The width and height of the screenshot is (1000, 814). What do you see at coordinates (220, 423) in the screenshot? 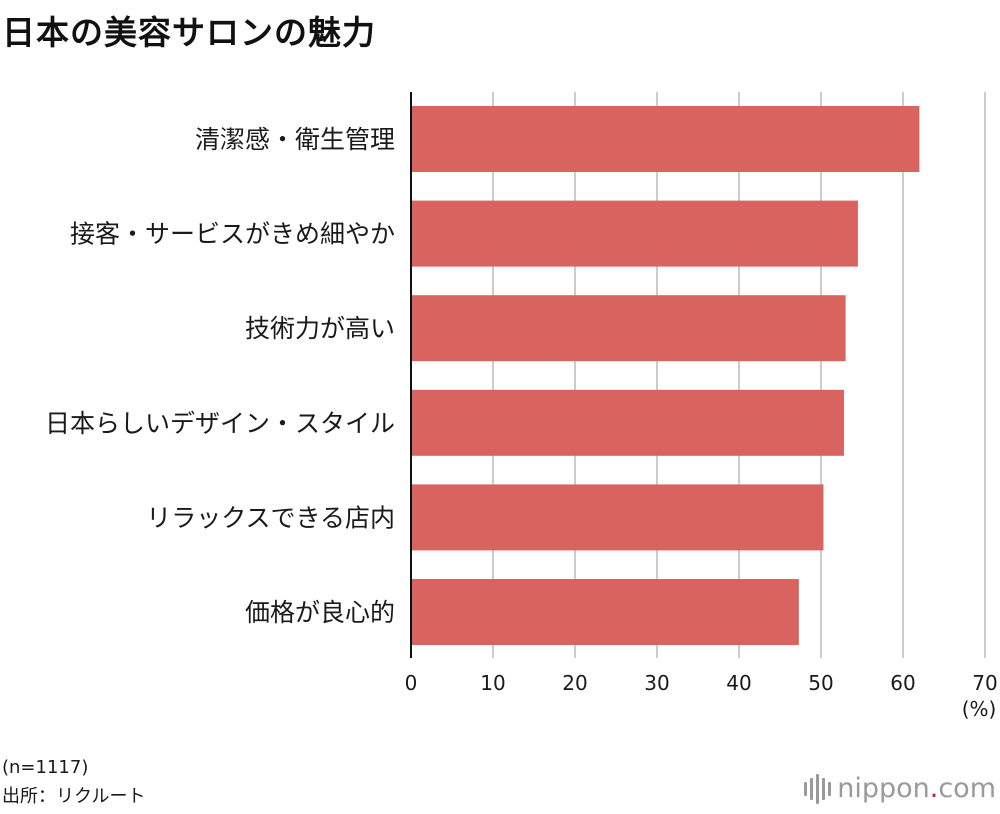
I see `category-label-3: 日本らしいデザイン・スタイル` at bounding box center [220, 423].